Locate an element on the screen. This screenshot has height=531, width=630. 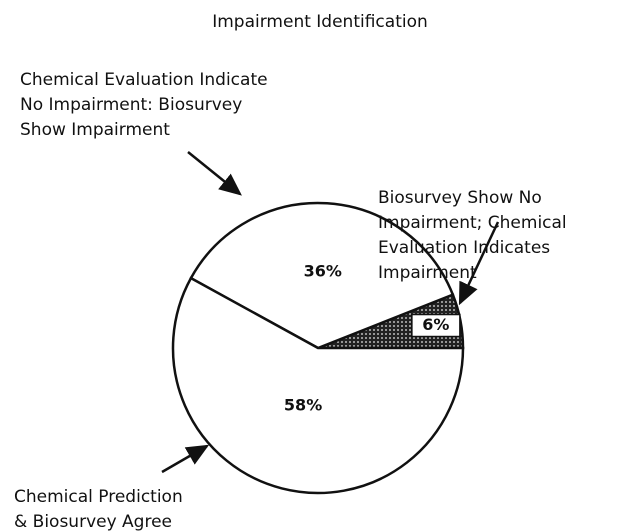
annotation: Show Impairment is located at coordinates (95, 130).